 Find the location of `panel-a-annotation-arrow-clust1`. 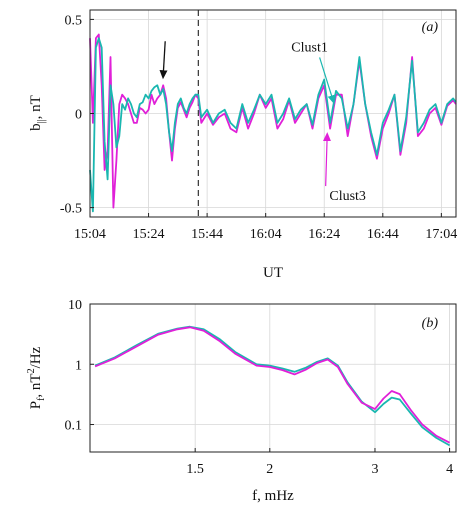

panel-a-annotation-arrow-clust1 is located at coordinates (327, 81).